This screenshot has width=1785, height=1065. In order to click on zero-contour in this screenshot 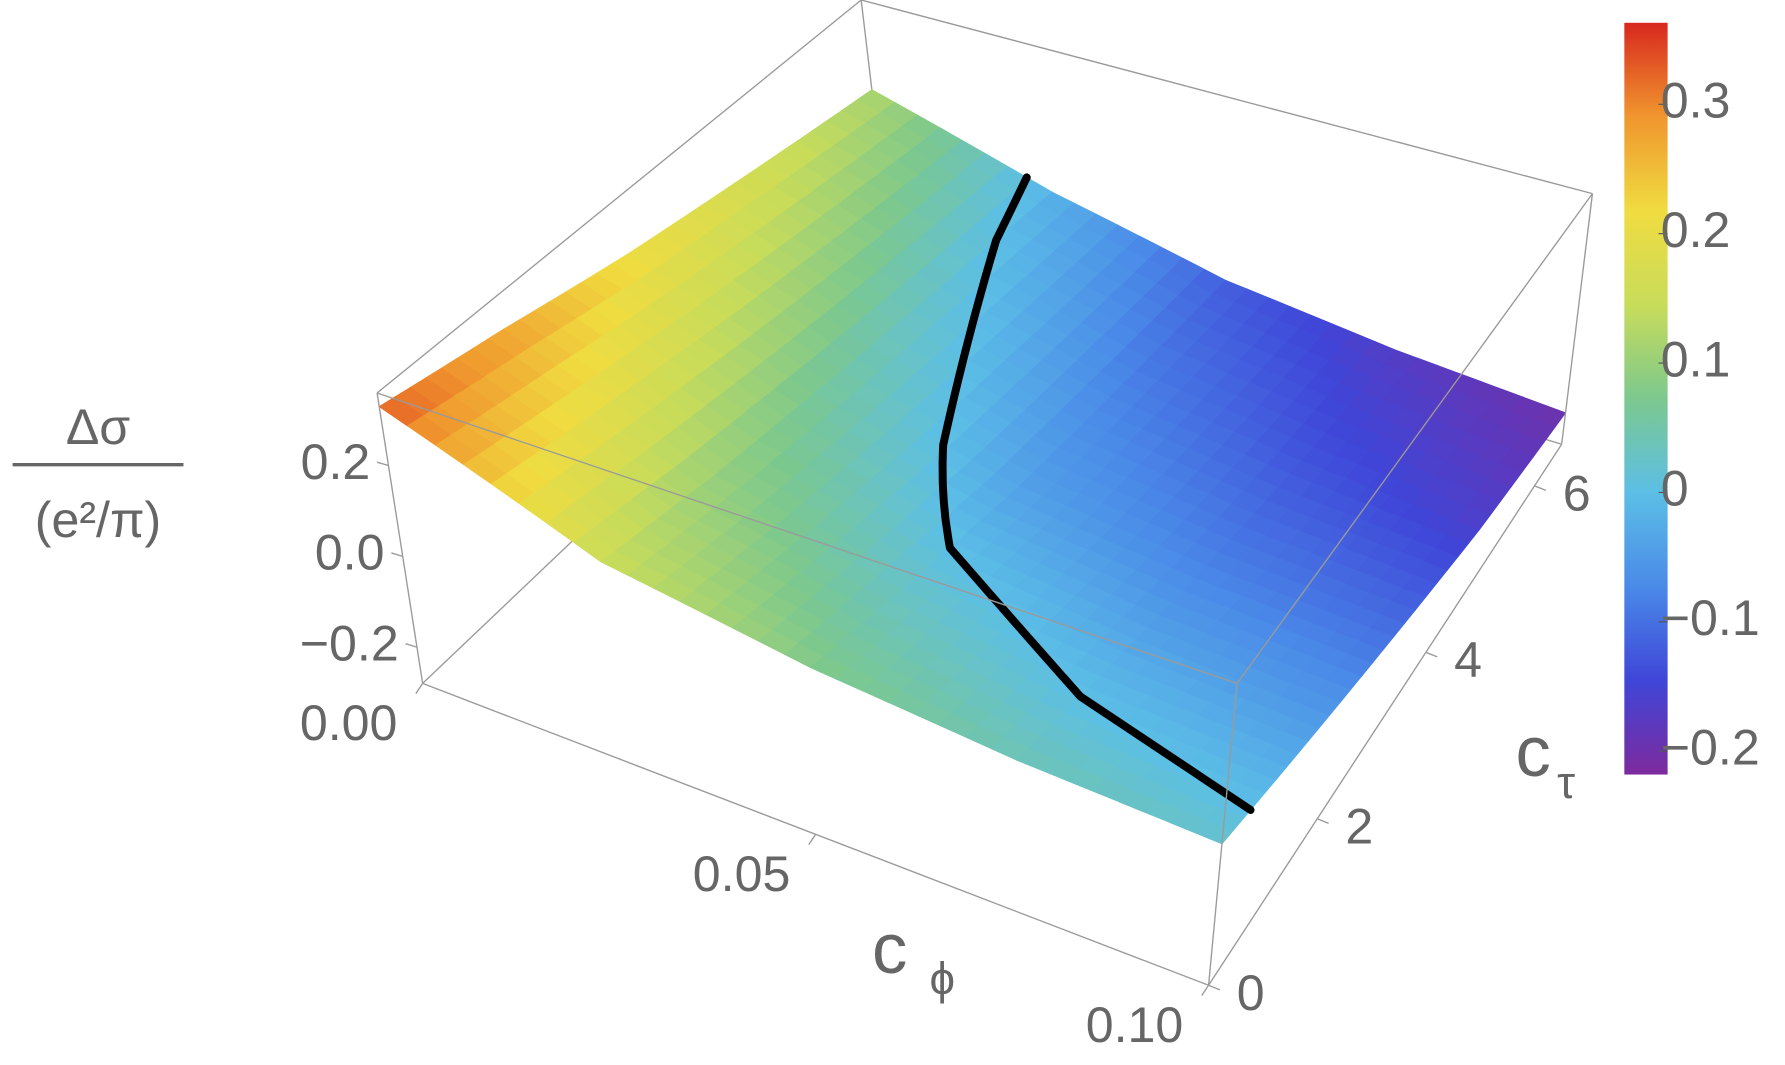, I will do `click(1096, 493)`.